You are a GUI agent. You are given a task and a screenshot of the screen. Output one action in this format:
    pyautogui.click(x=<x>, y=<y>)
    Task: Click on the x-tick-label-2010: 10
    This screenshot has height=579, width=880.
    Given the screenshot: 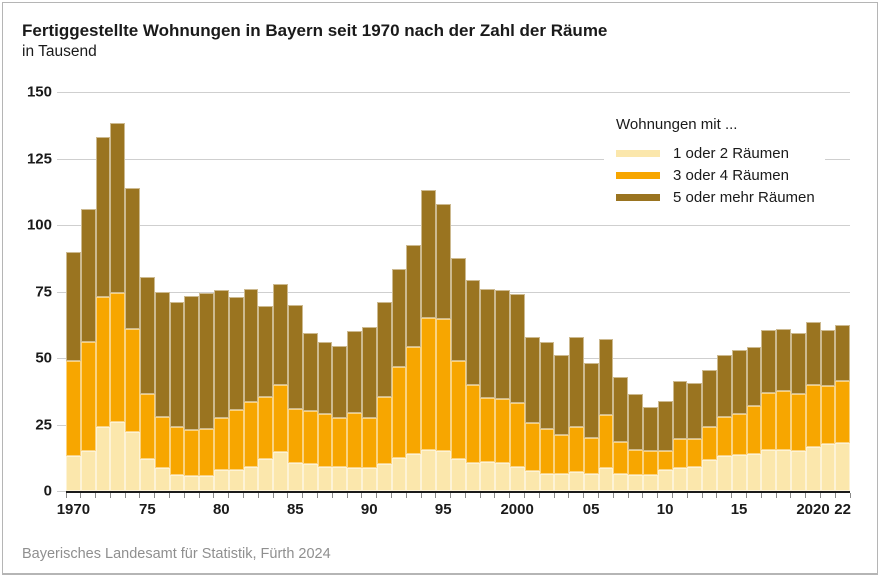 What is the action you would take?
    pyautogui.click(x=665, y=509)
    